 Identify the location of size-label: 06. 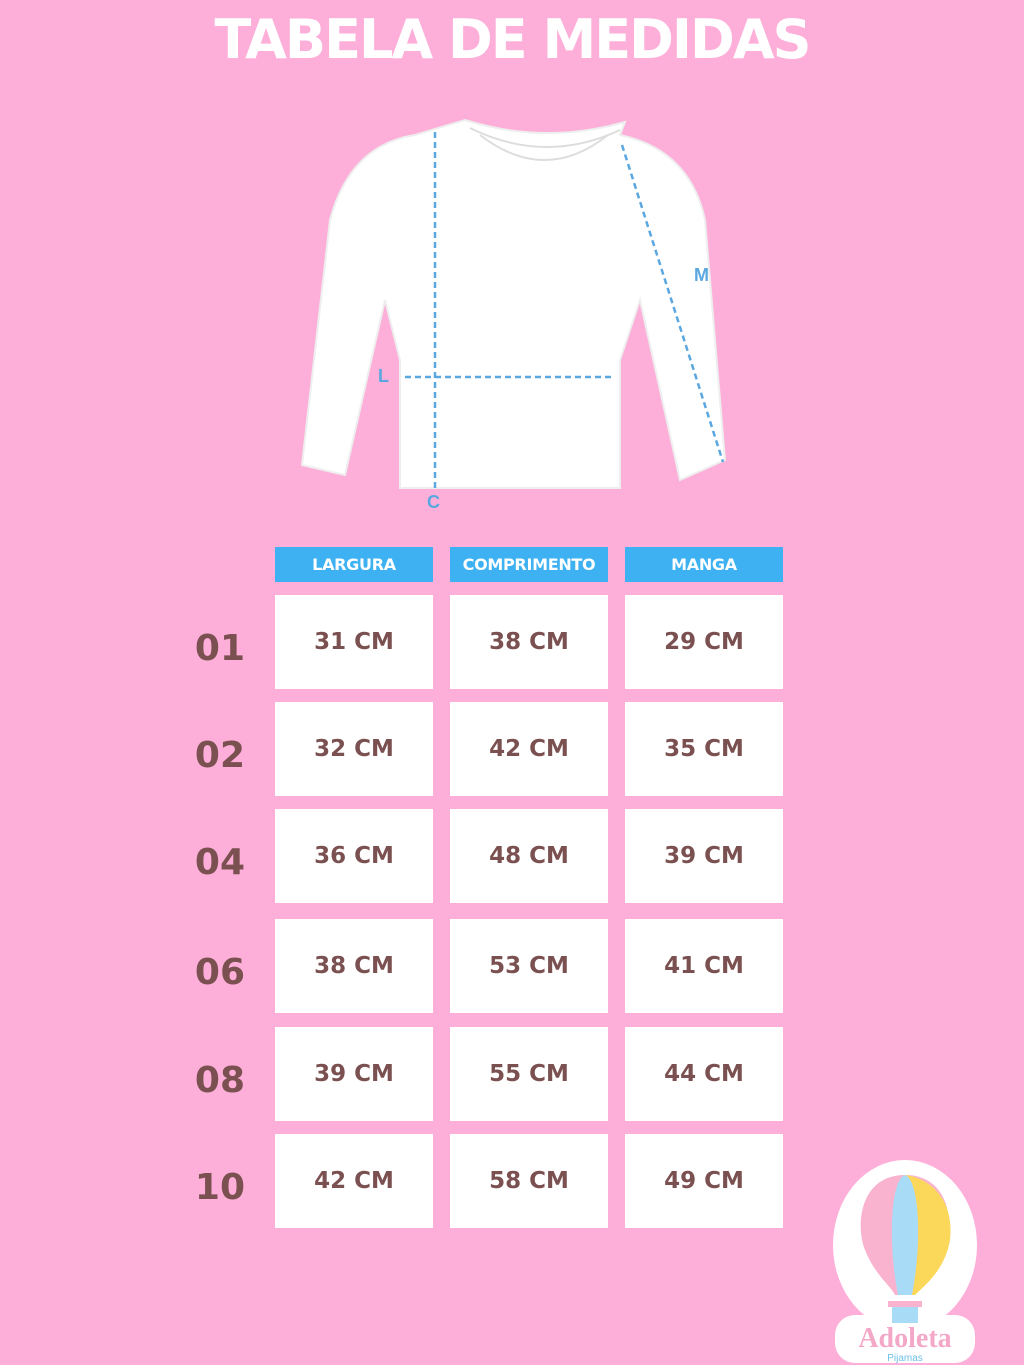
(219, 972).